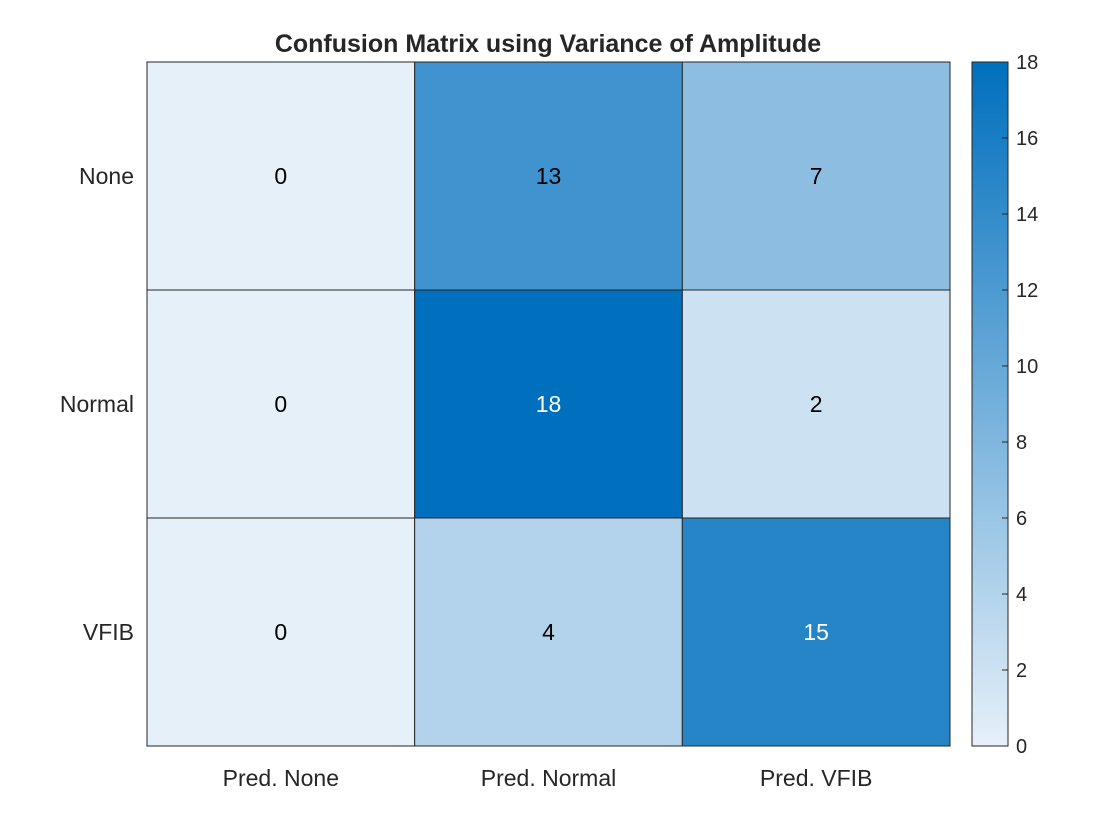  Describe the element at coordinates (990, 404) in the screenshot. I see `colorbar-gradient` at that location.